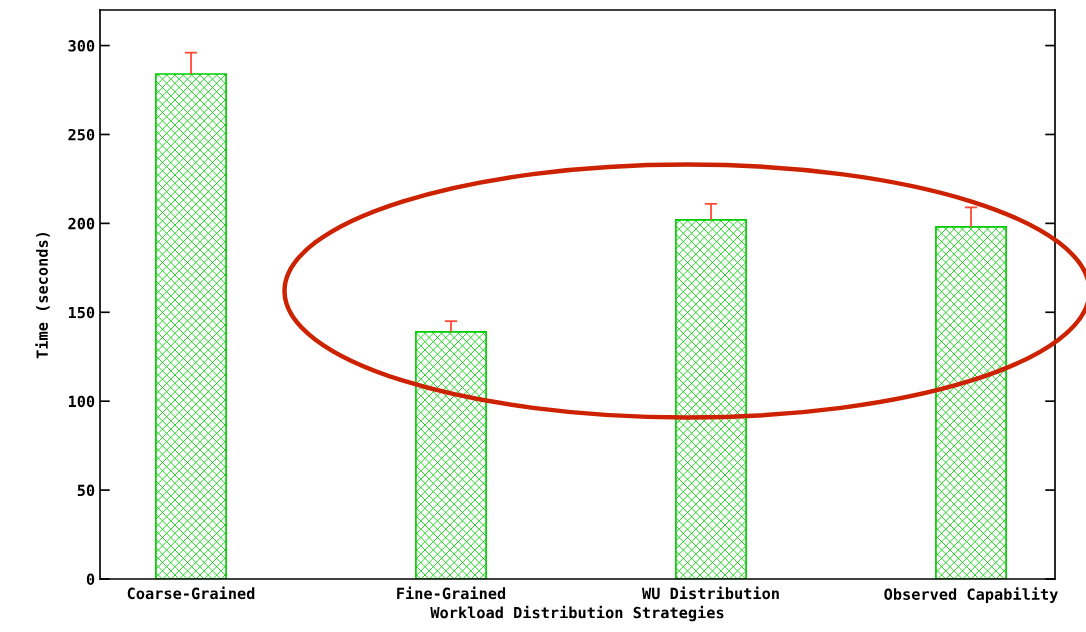  What do you see at coordinates (90, 579) in the screenshot?
I see `y-tick-label: 0` at bounding box center [90, 579].